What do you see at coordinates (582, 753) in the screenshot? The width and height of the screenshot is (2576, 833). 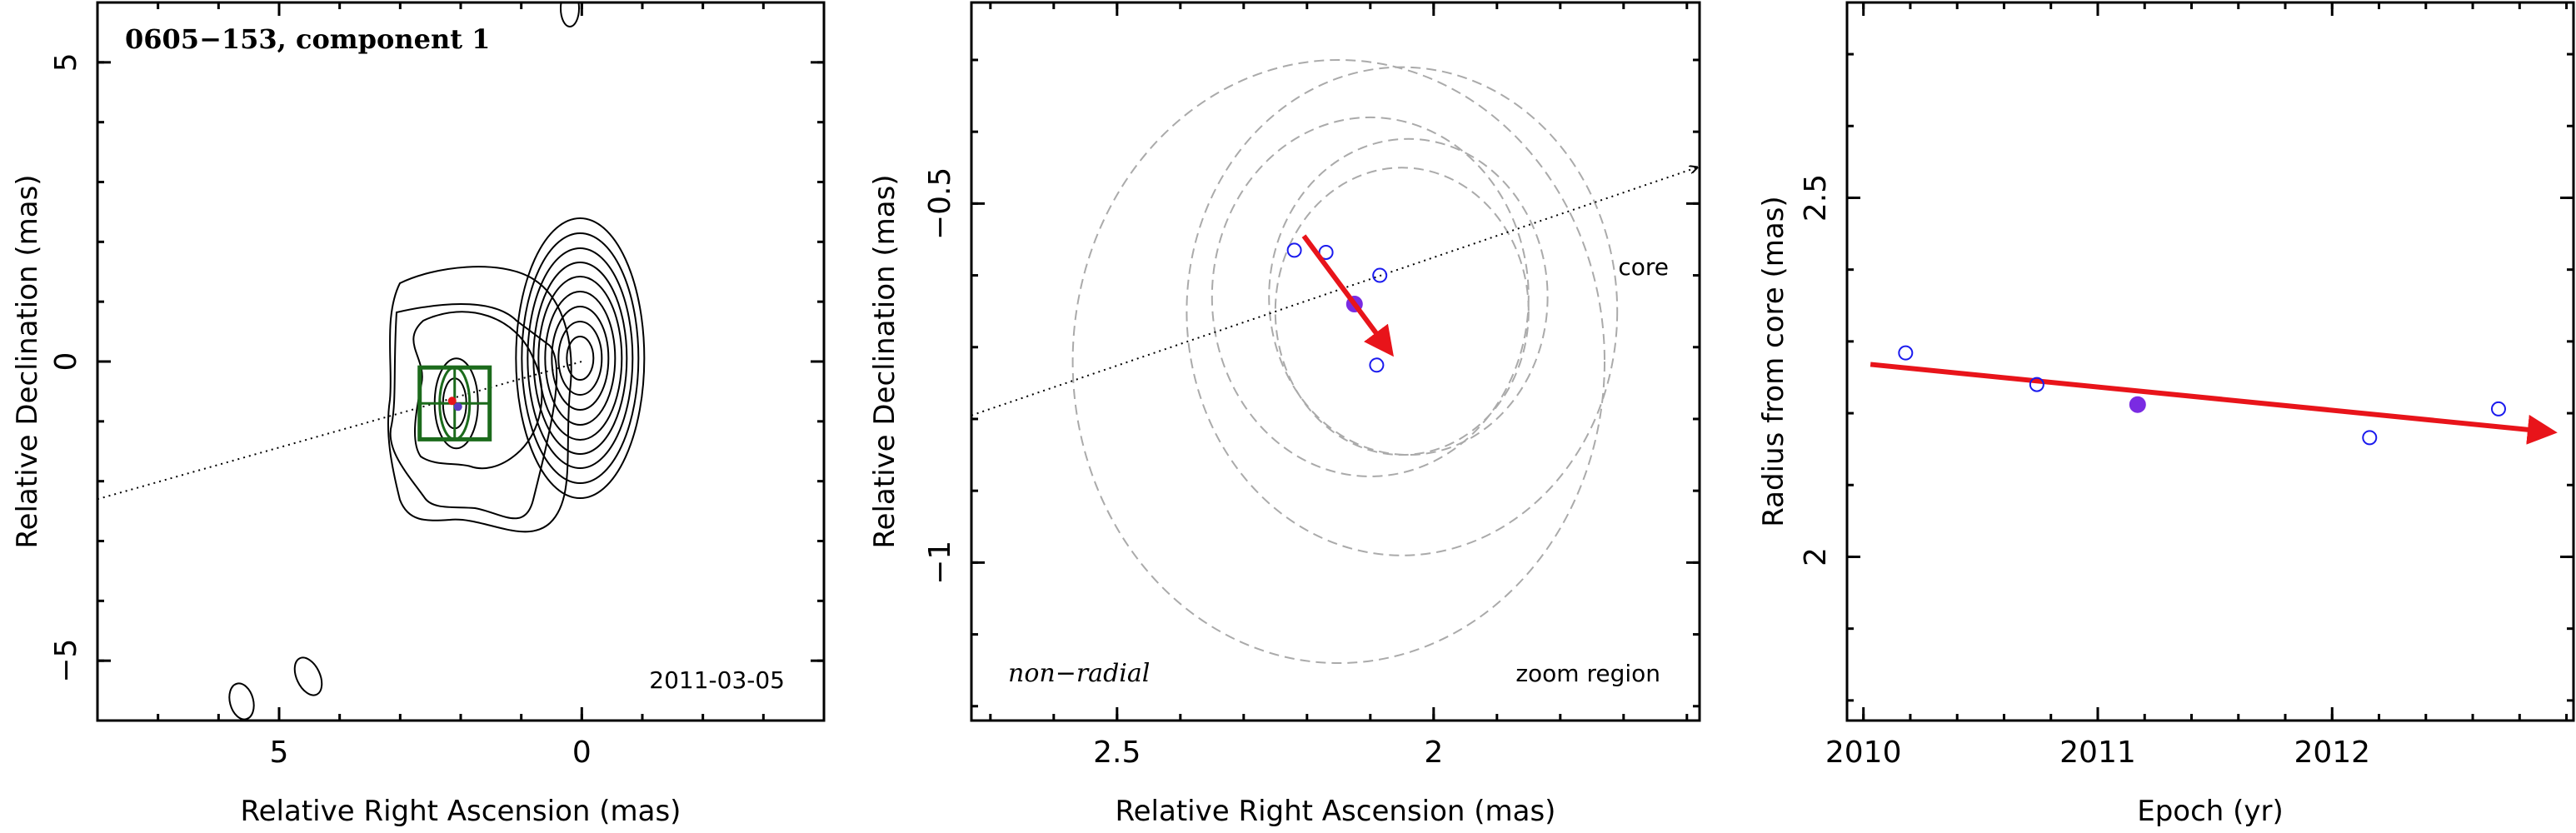 I see `x-tick-label: 0` at bounding box center [582, 753].